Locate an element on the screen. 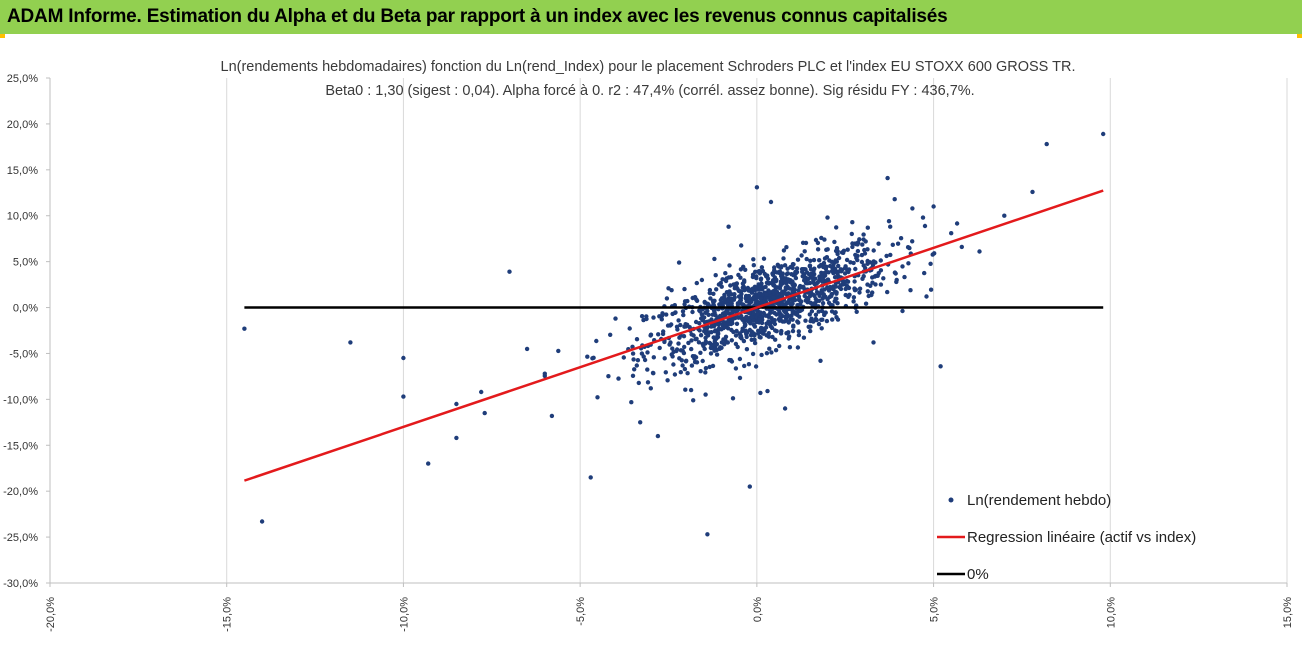  y-tick-label: -20,0% is located at coordinates (20, 492).